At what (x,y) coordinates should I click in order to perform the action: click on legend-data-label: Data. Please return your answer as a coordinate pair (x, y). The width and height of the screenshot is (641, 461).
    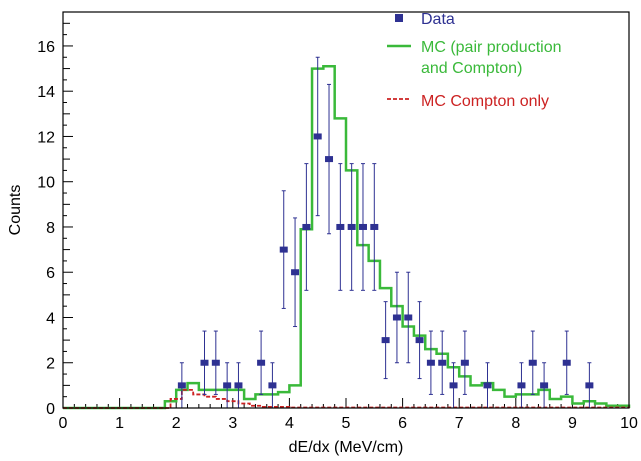
    Looking at the image, I should click on (438, 19).